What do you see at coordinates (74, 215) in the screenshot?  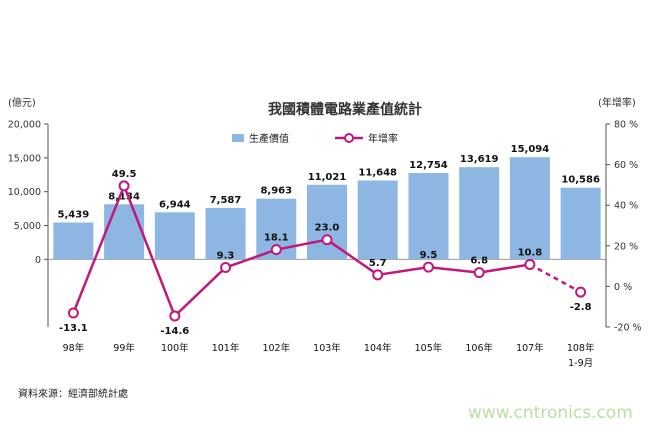 I see `bar-value-label: 5,439` at bounding box center [74, 215].